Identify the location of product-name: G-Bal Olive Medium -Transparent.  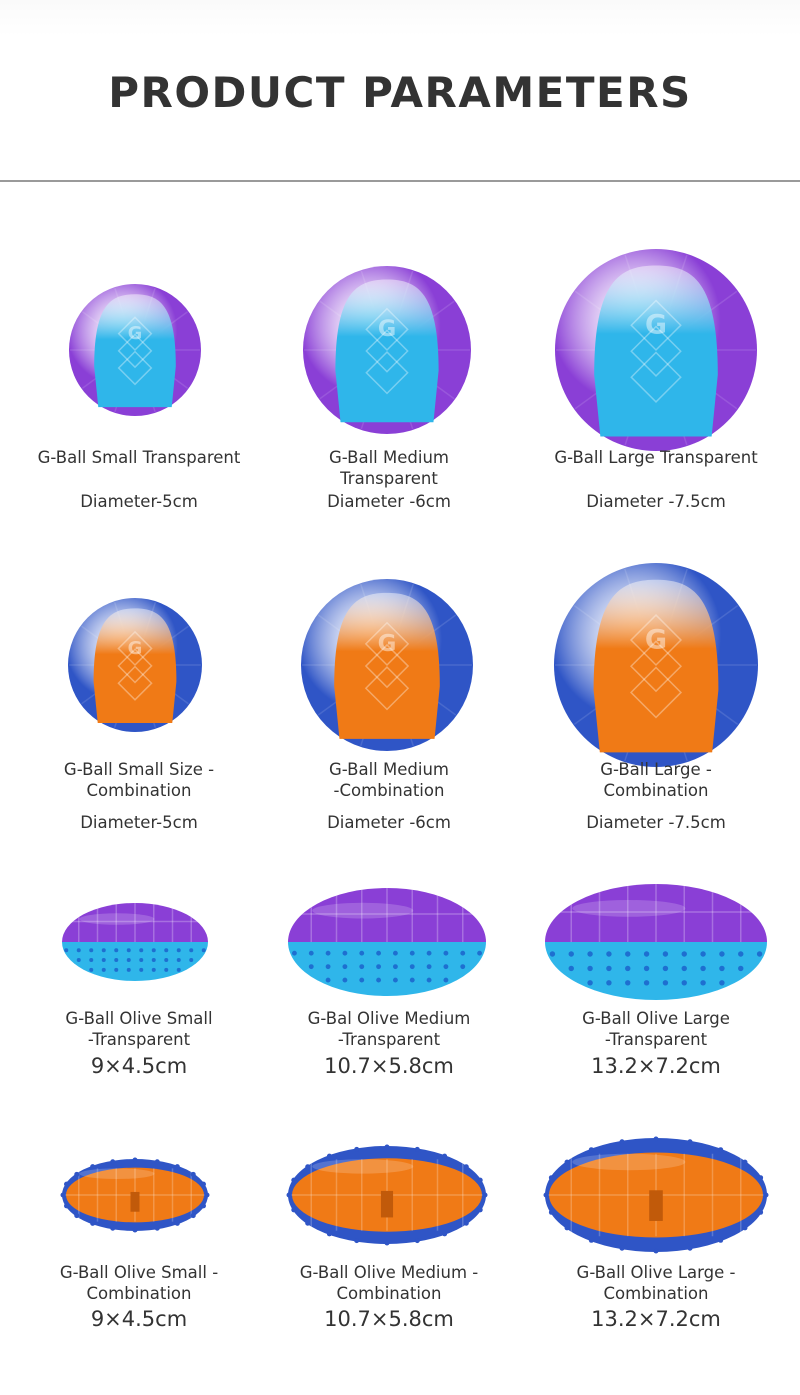
(389, 1029).